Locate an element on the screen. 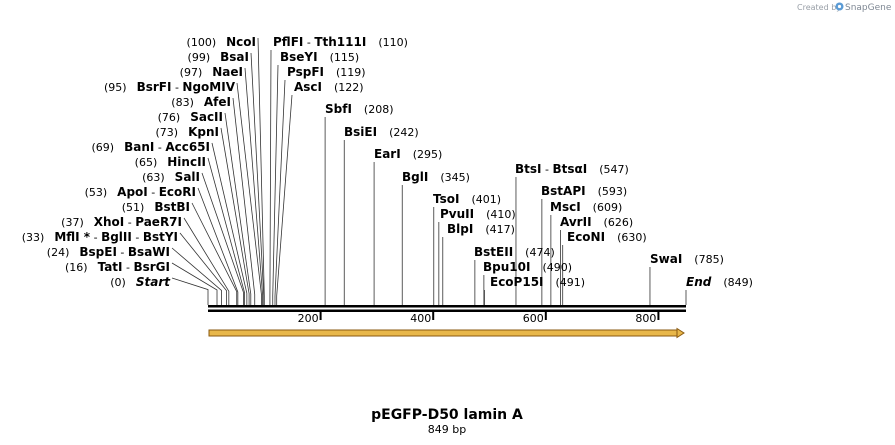  site-label: (73) KpnI is located at coordinates (188, 132).